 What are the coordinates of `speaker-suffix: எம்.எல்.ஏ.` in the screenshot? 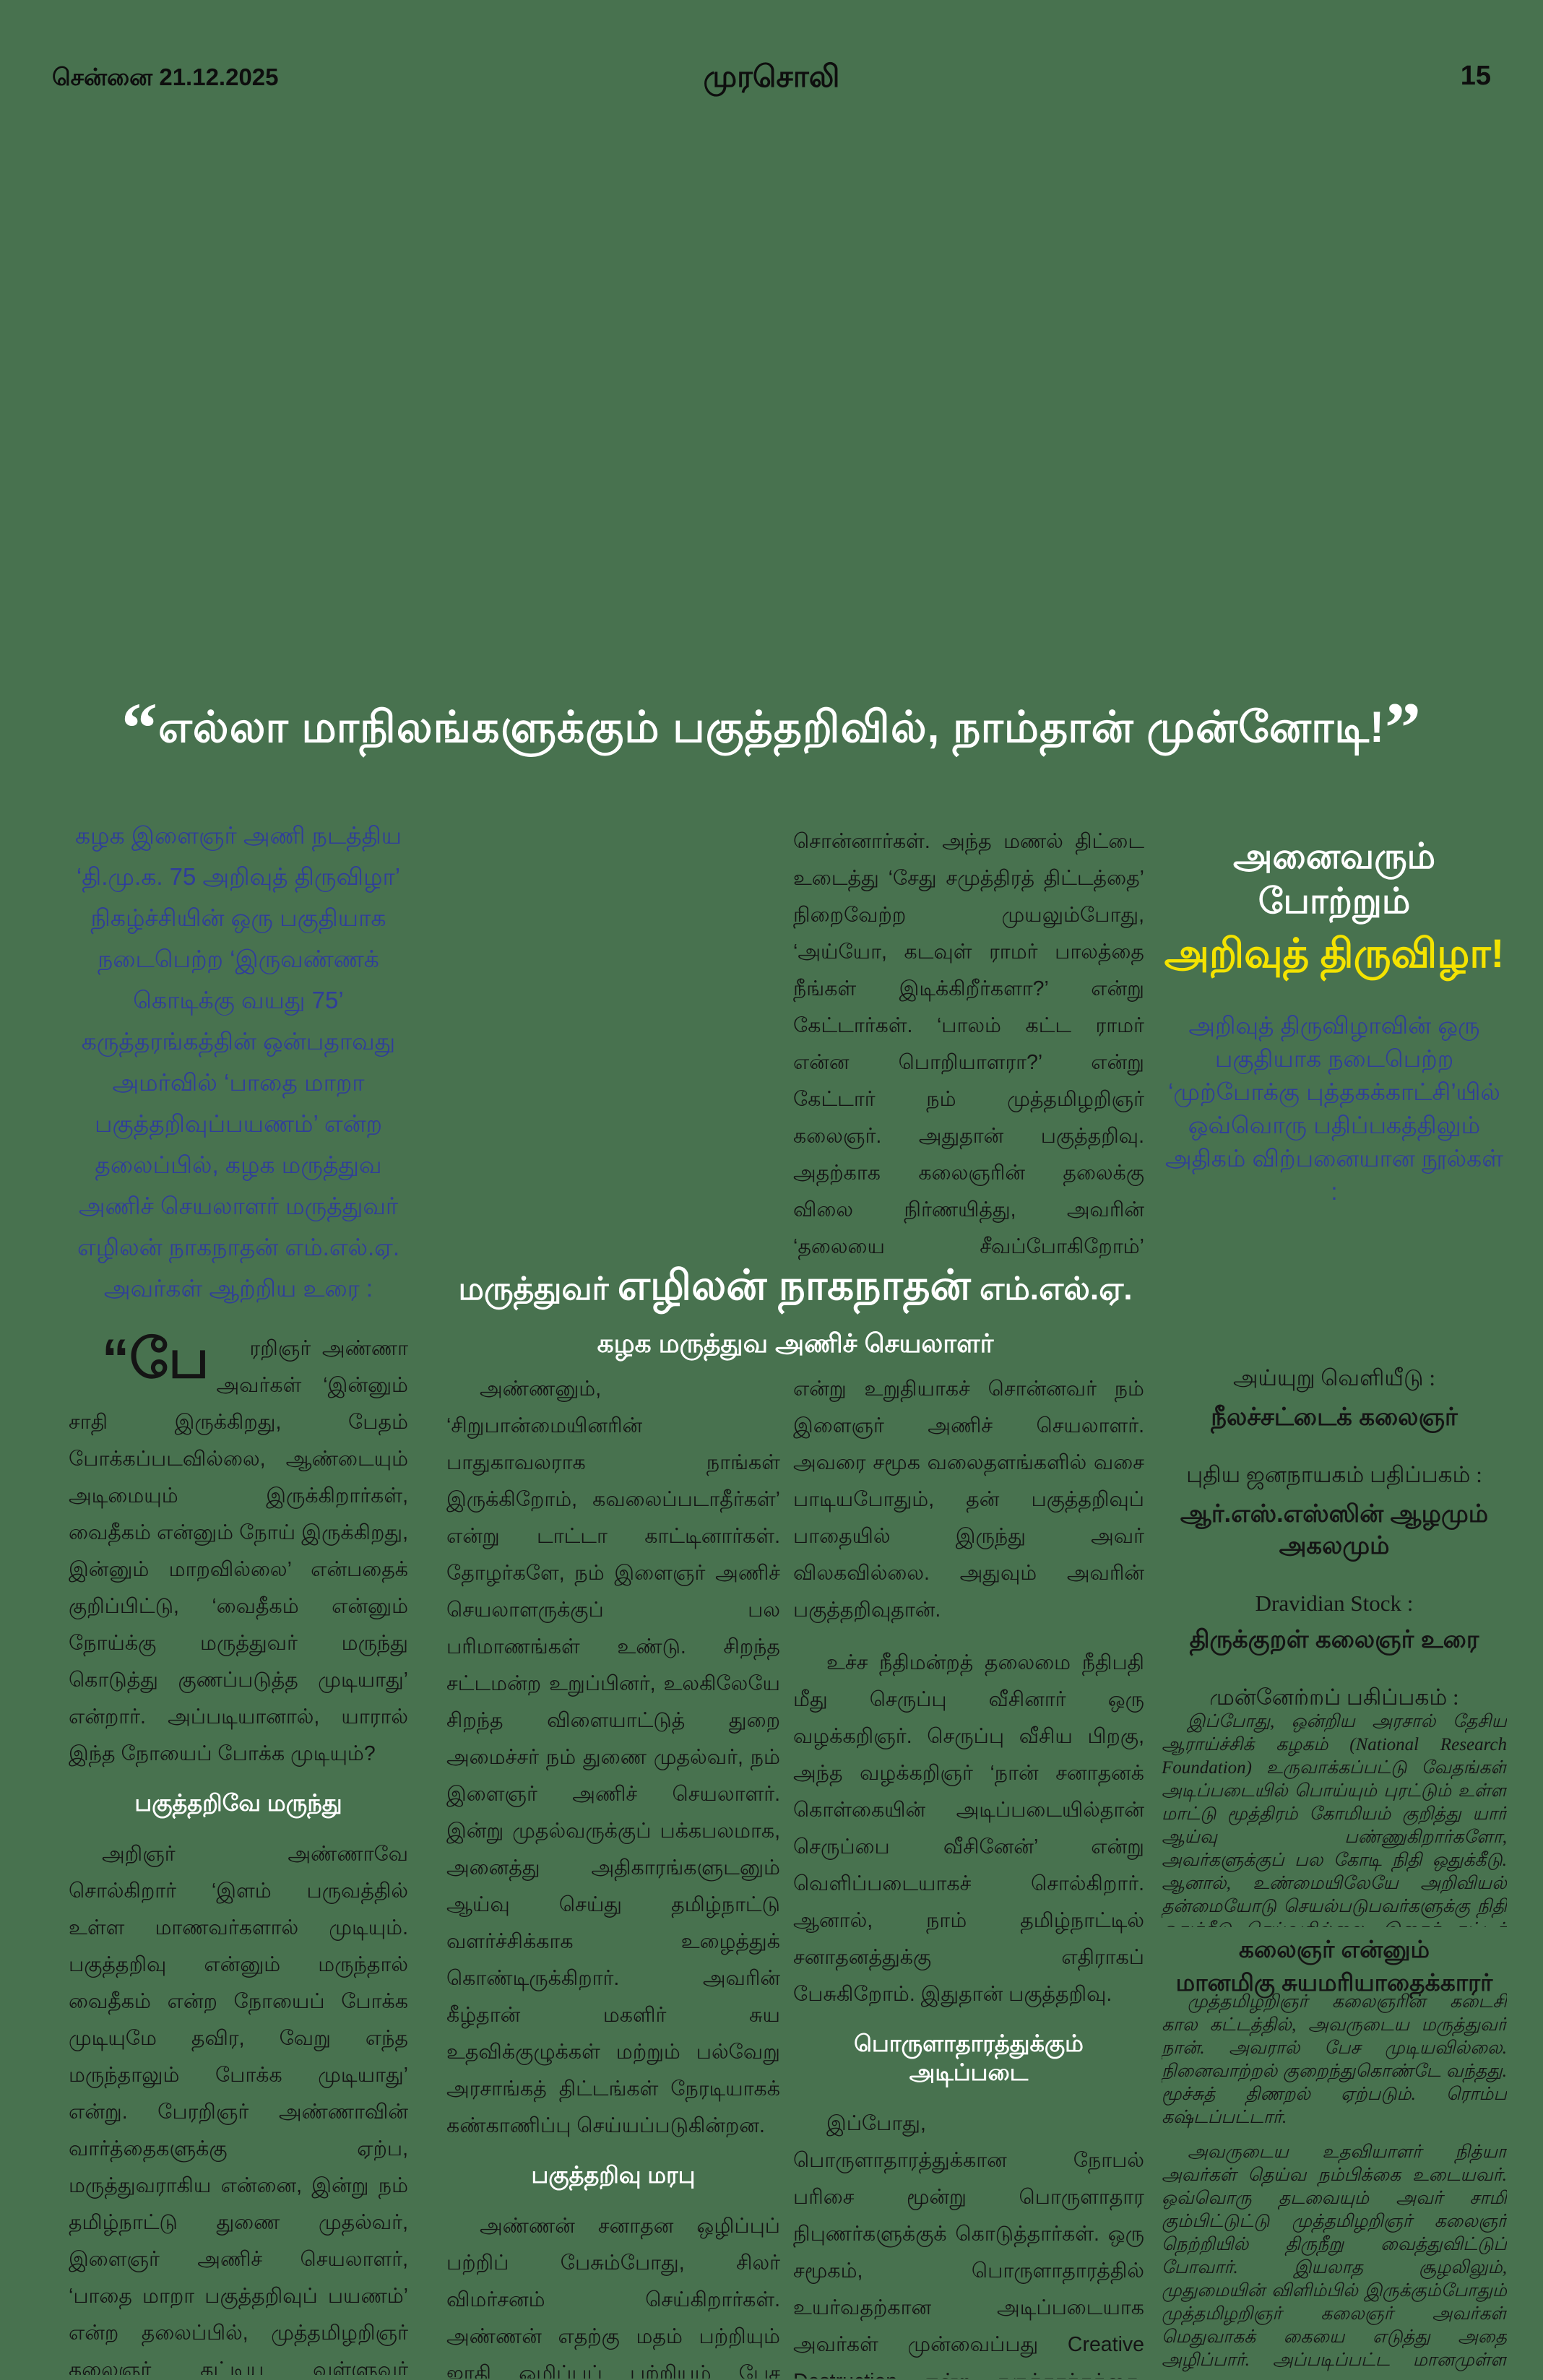 It's located at (1056, 1289).